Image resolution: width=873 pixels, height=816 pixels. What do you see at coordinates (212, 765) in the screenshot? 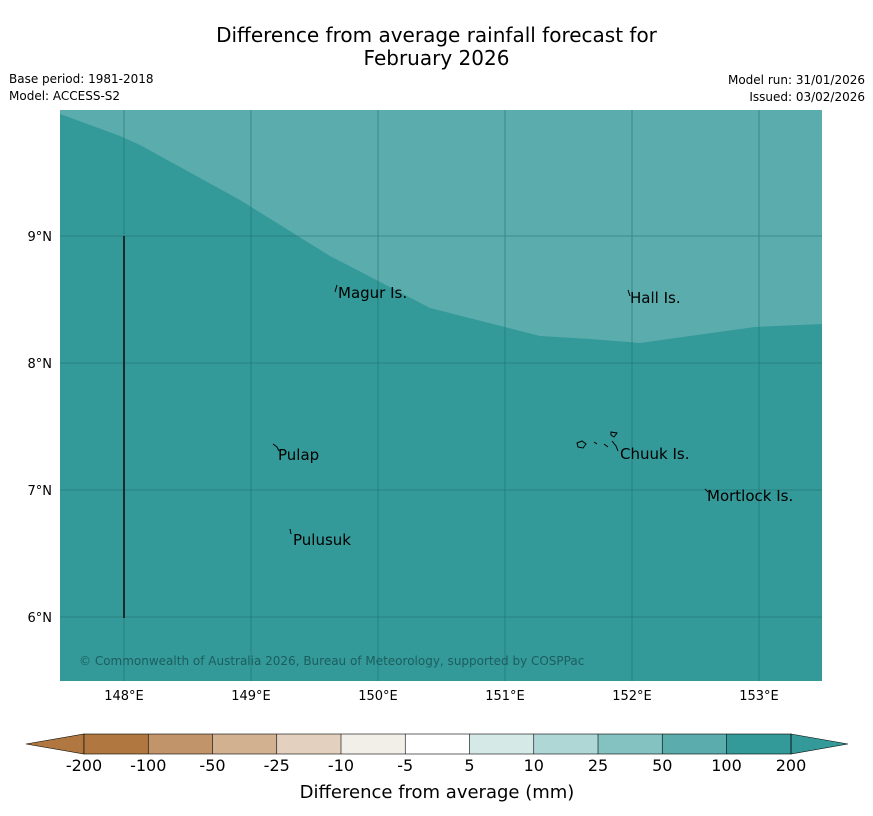
I see `legend-tick: -50` at bounding box center [212, 765].